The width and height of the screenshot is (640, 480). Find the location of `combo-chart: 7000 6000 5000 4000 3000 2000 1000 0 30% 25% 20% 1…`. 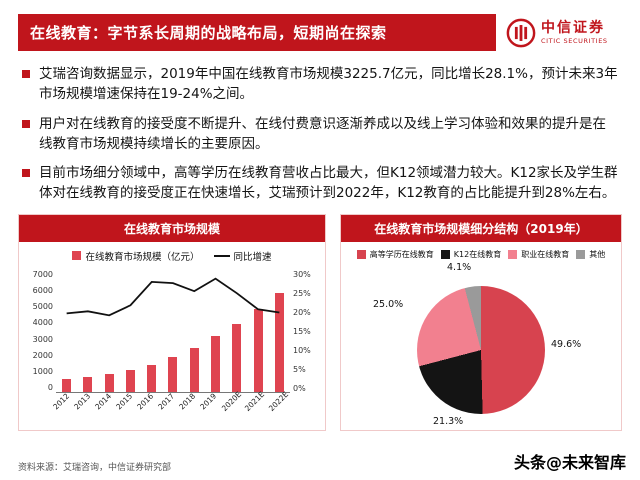

combo-chart: 7000 6000 5000 4000 3000 2000 1000 0 30% 25% 20% 1… is located at coordinates (172, 329).